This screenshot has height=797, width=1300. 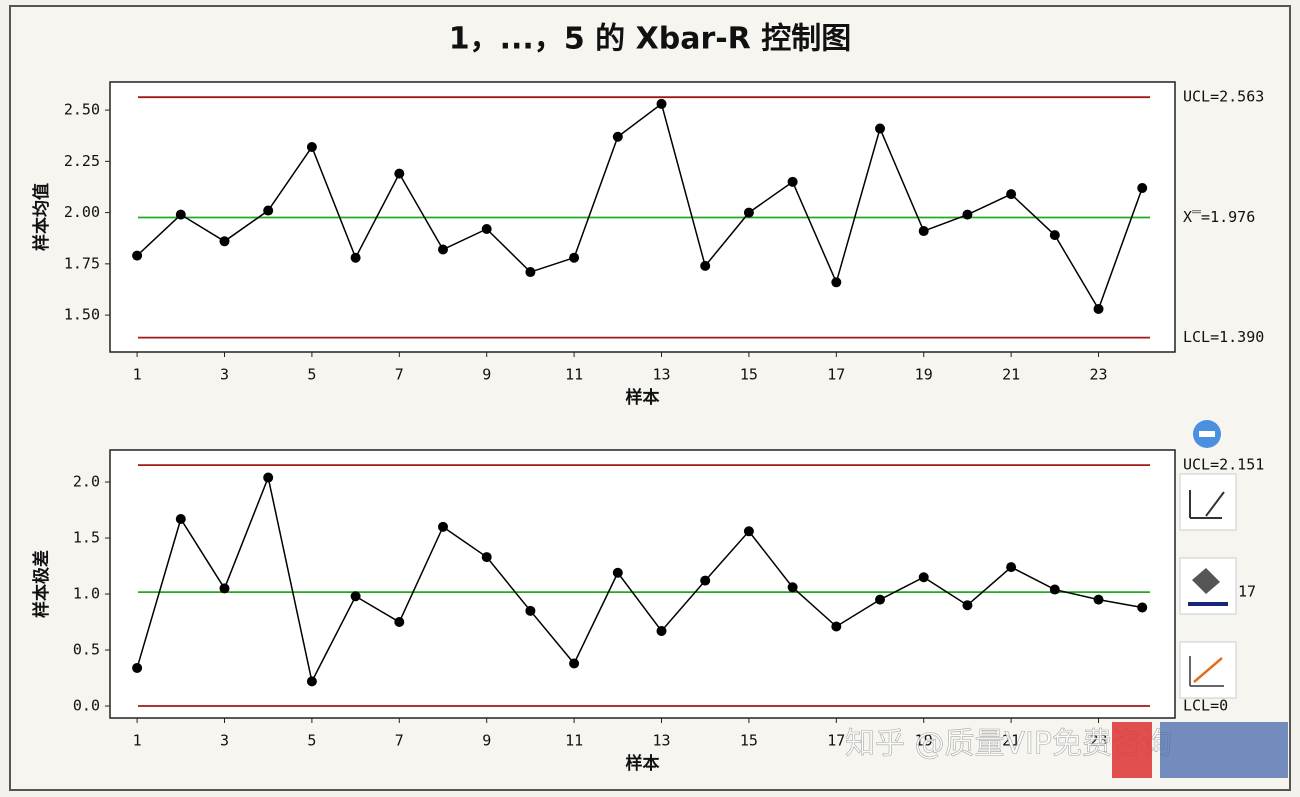 I want to click on fill-icon, so click(x=1206, y=581).